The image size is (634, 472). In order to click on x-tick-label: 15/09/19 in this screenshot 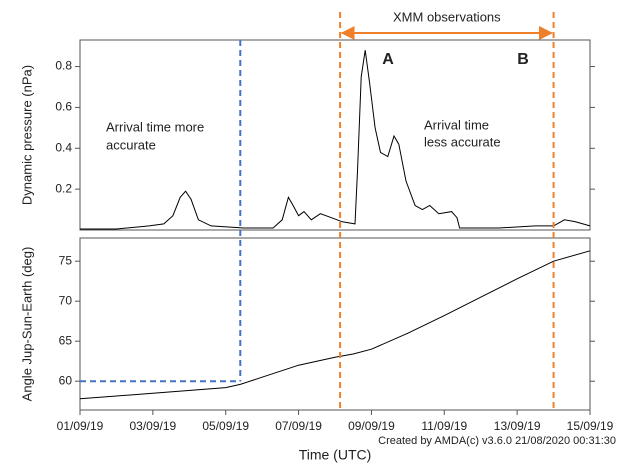, I will do `click(590, 426)`.